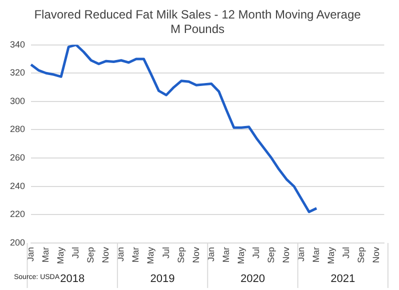 The height and width of the screenshot is (290, 399). What do you see at coordinates (343, 279) in the screenshot?
I see `text: 2021` at bounding box center [343, 279].